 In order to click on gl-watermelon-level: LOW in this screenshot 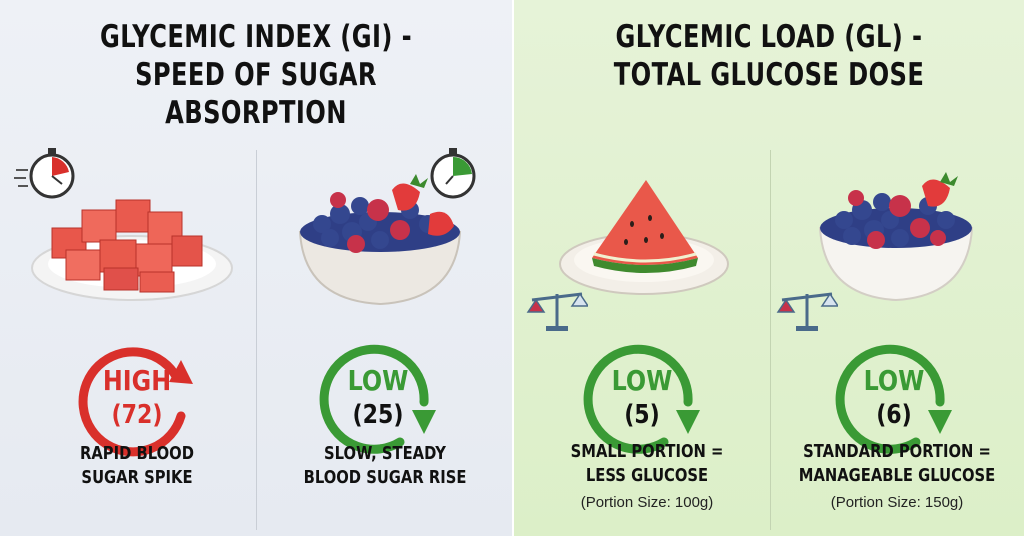, I will do `click(642, 380)`.